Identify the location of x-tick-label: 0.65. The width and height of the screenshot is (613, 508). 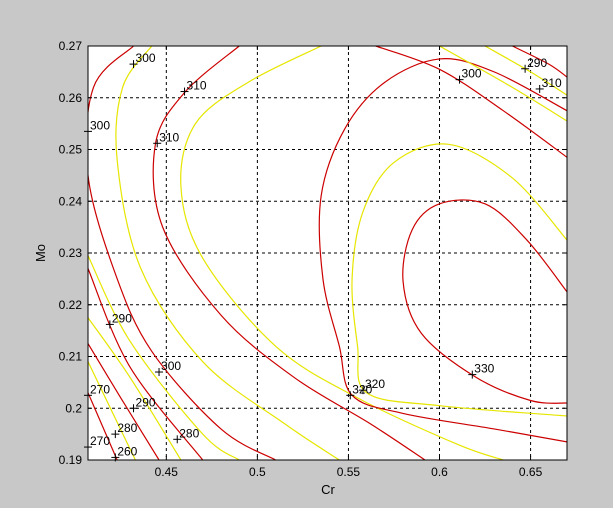
(531, 472).